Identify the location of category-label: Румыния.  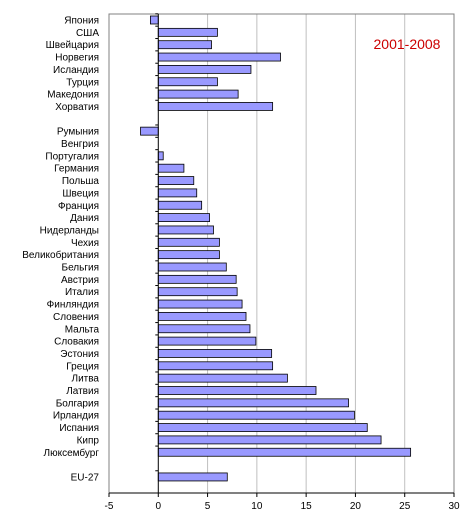
(78, 132).